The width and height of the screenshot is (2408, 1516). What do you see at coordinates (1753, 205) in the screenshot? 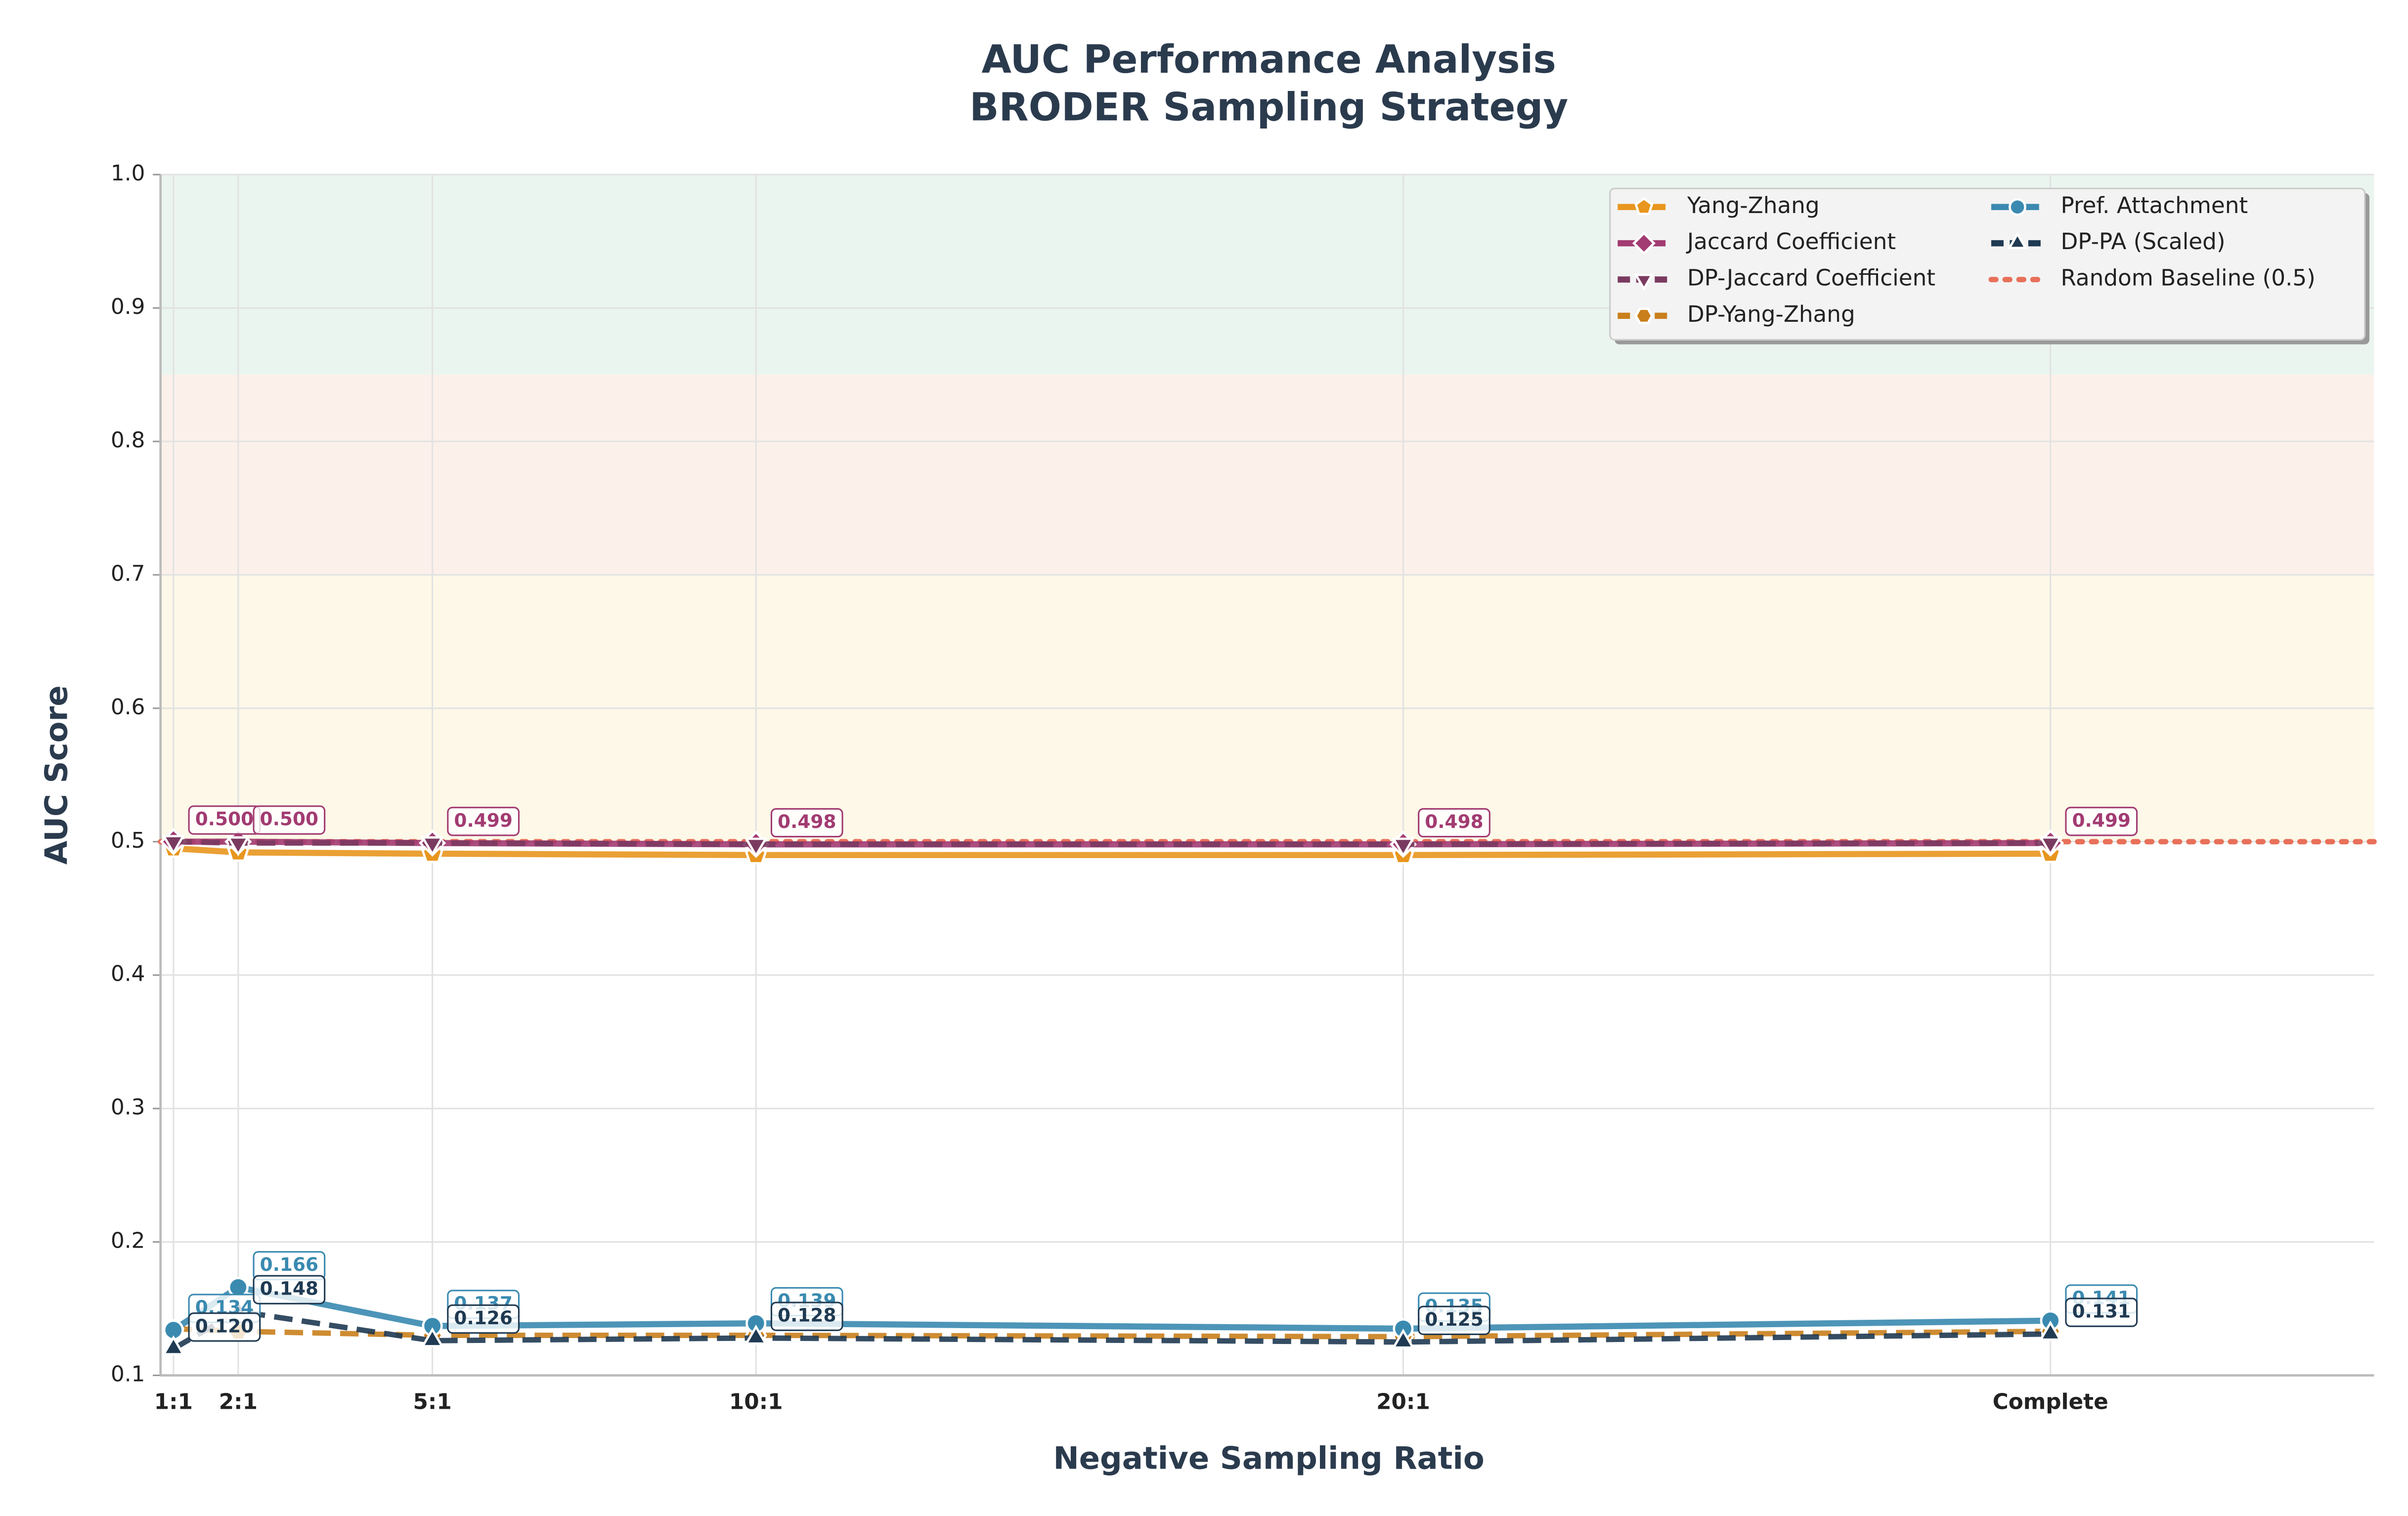
I see `legend-label: Yang-Zhang` at bounding box center [1753, 205].